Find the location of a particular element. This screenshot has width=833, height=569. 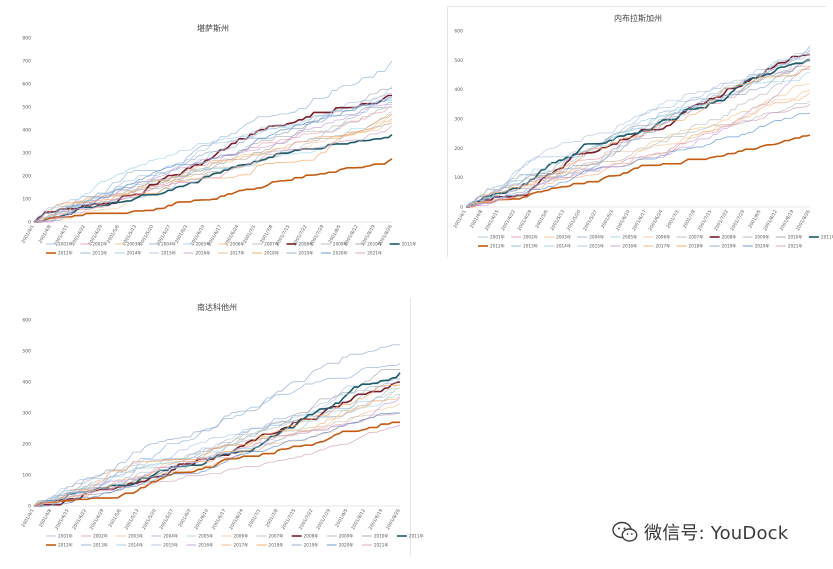

x-tick-label: 2001/6/24 is located at coordinates (656, 220).